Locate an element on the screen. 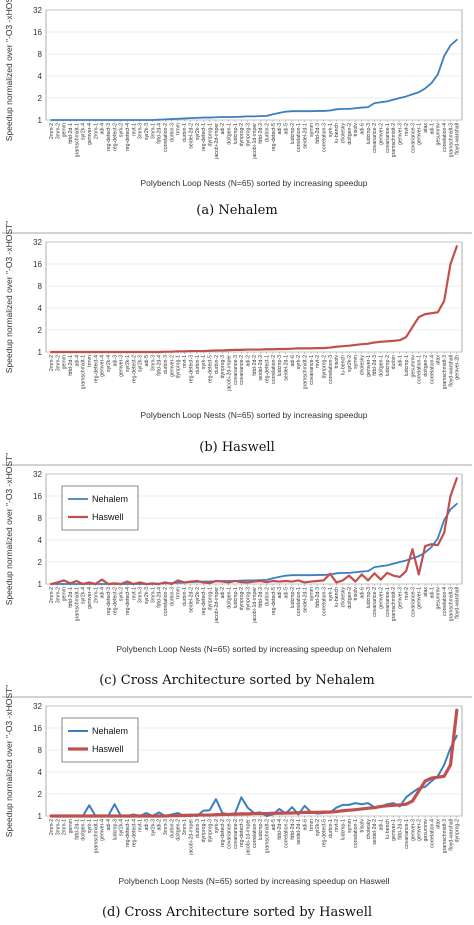 The width and height of the screenshot is (474, 925). x-tick-label: dynprog-2 is located at coordinates (242, 134).